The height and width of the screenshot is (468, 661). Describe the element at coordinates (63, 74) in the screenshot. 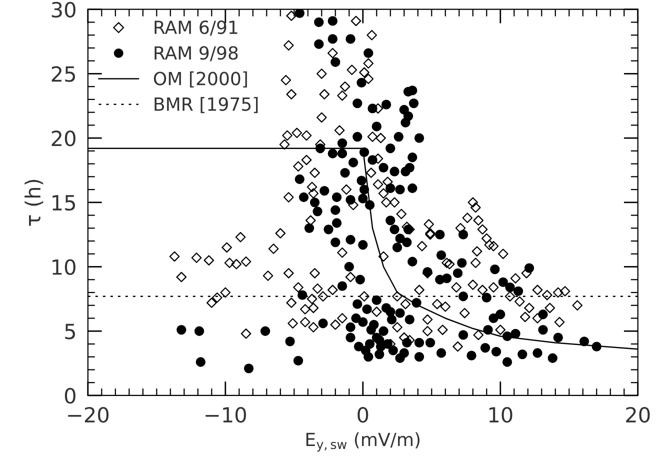

I see `y-tick-label: 25` at that location.